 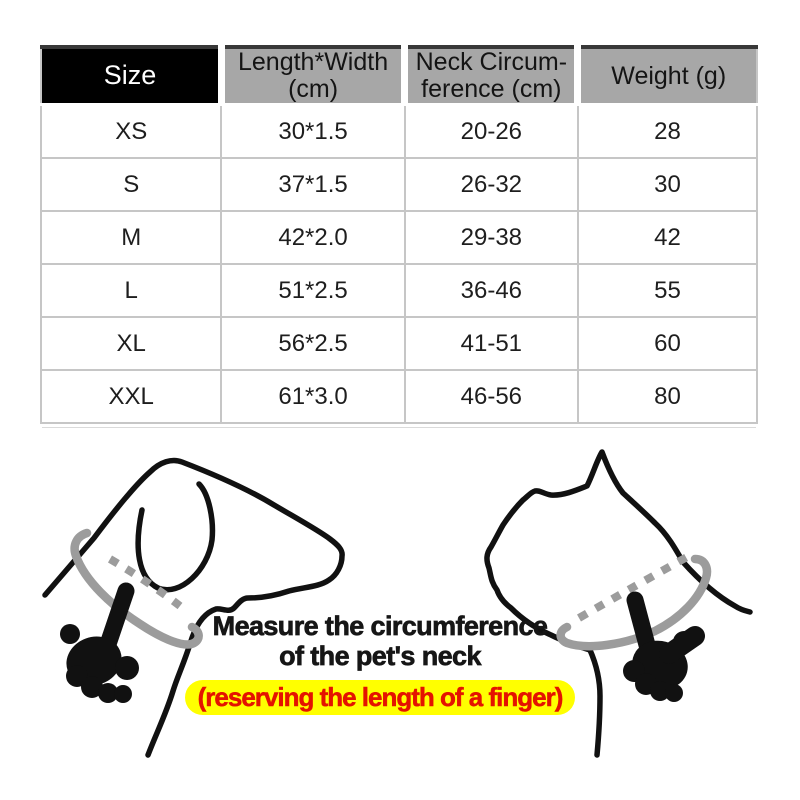 I want to click on length-width-cell: 56*2.5, so click(x=312, y=343).